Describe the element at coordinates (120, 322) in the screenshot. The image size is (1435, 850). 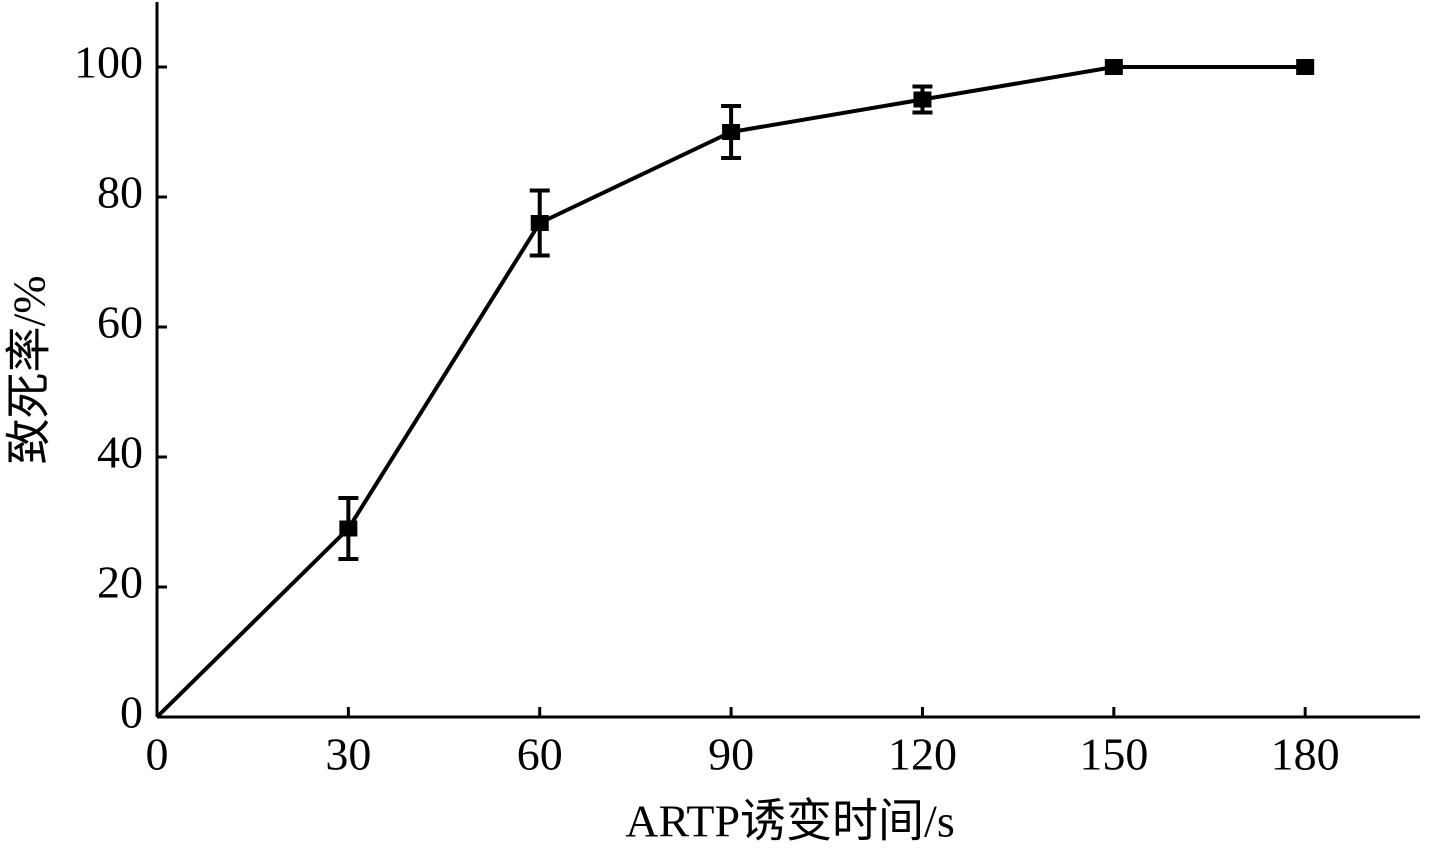
I see `y-tick-label: 60` at that location.